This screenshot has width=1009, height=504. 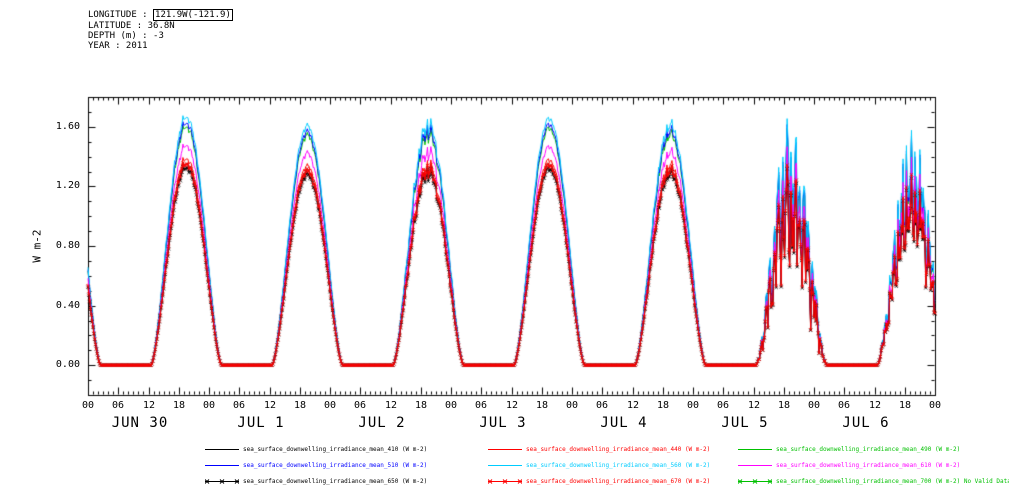 I want to click on y-tick-label: 0.00, so click(x=67, y=364).